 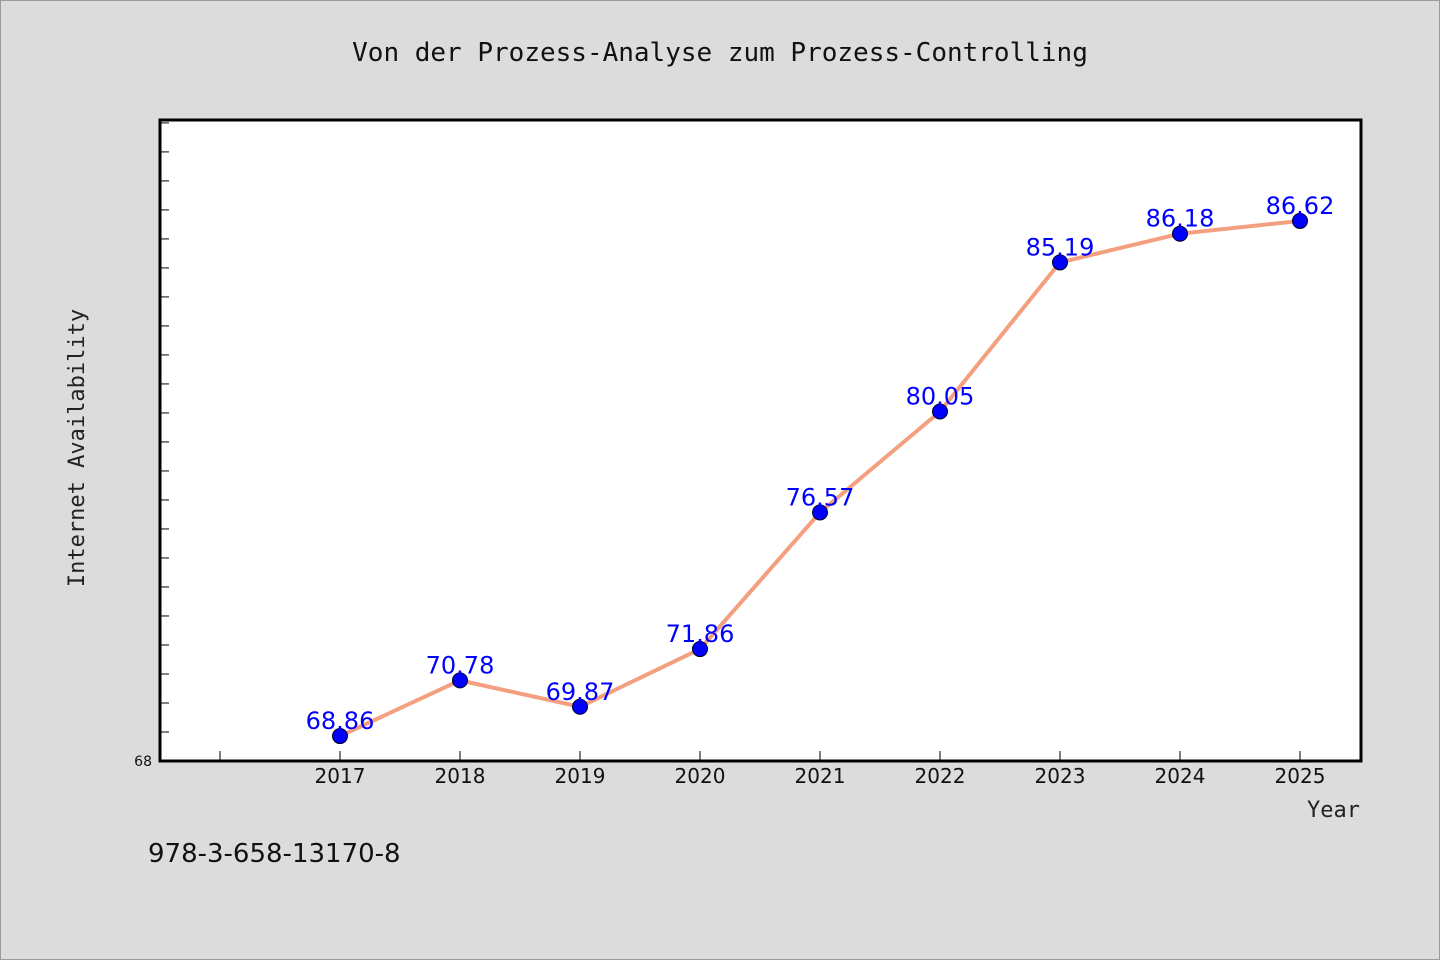 What do you see at coordinates (460, 776) in the screenshot?
I see `x-tick-label: 2018` at bounding box center [460, 776].